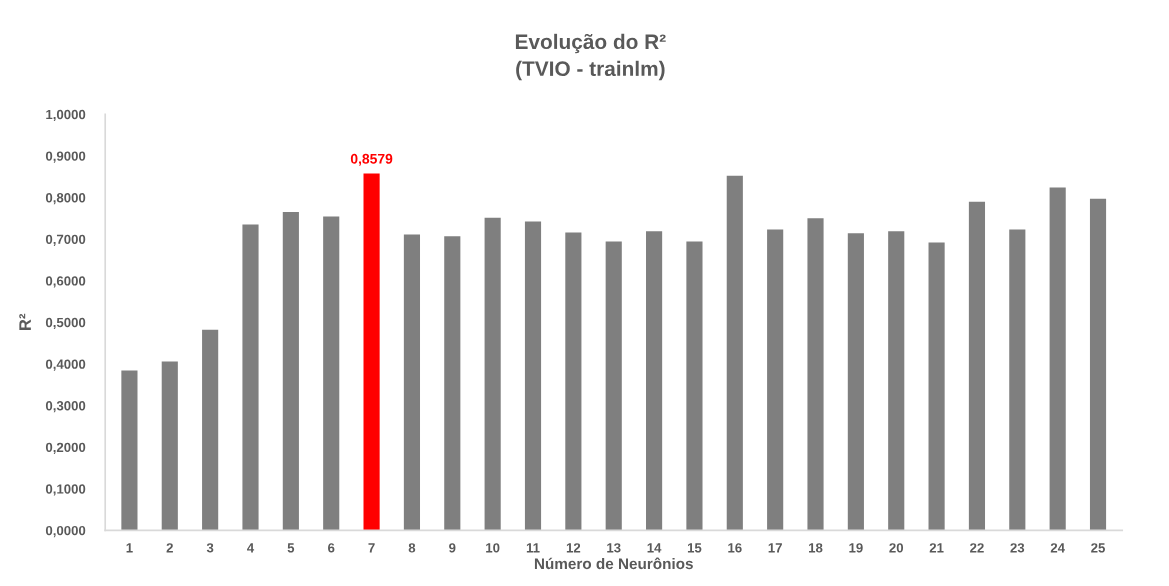 The image size is (1169, 586). Describe the element at coordinates (977, 548) in the screenshot. I see `x-tick-label: 22` at that location.